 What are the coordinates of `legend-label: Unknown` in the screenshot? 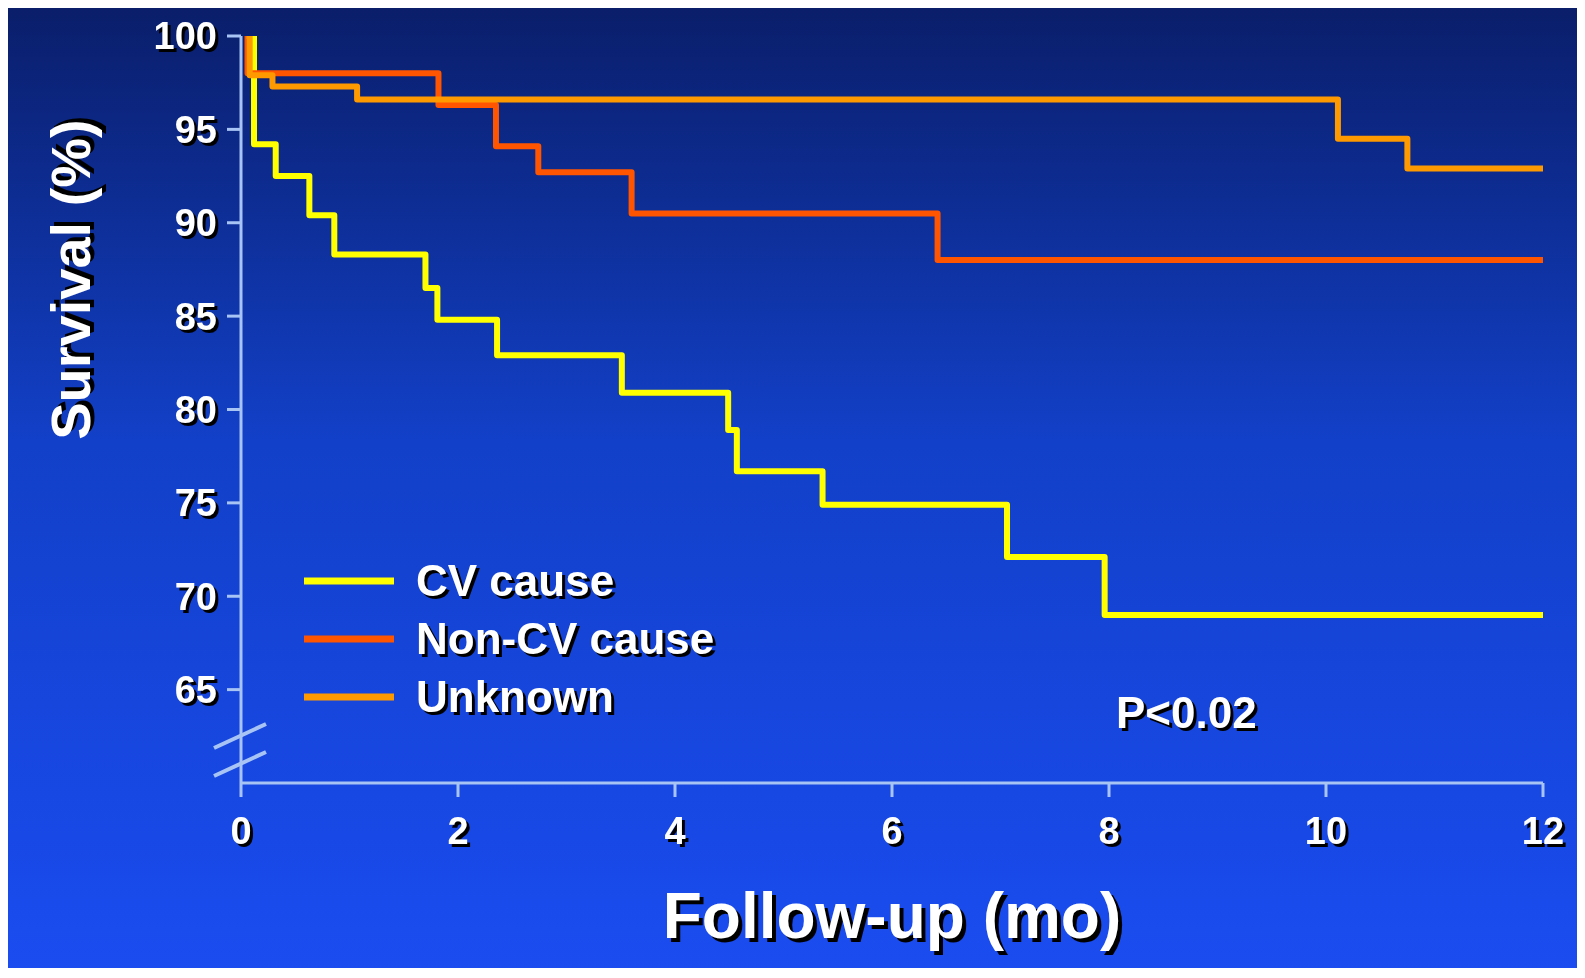 It's located at (515, 697).